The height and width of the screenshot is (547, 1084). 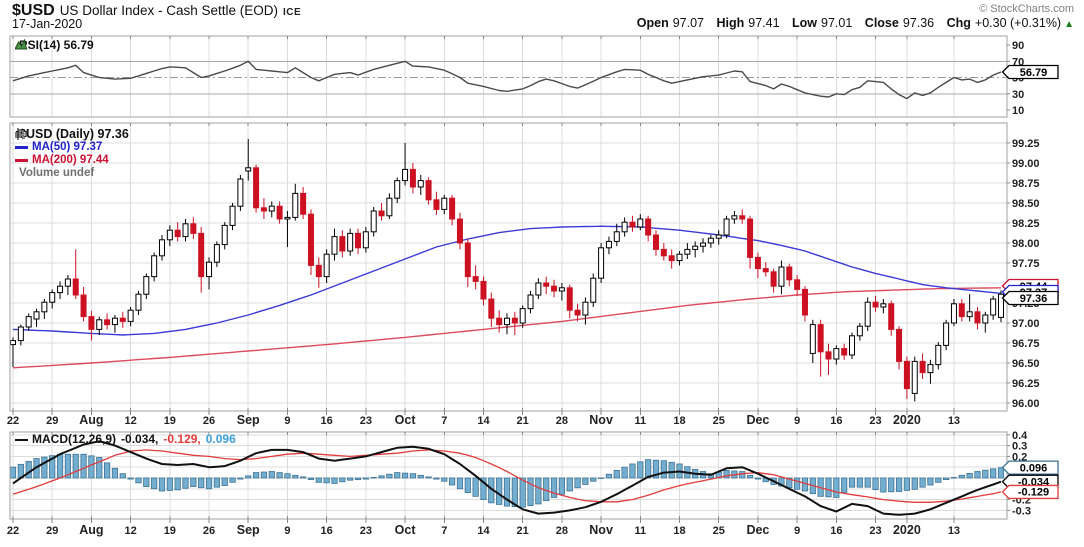 I want to click on svg-text: 16, so click(x=327, y=421).